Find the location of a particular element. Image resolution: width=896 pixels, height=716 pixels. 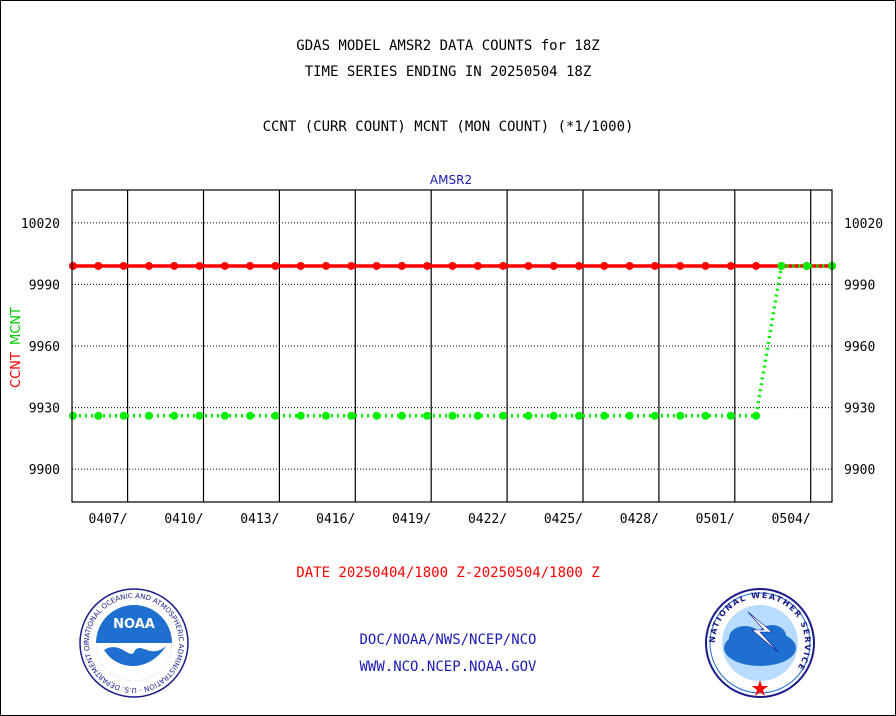

y-tick-label-left: 9900 is located at coordinates (44, 470).